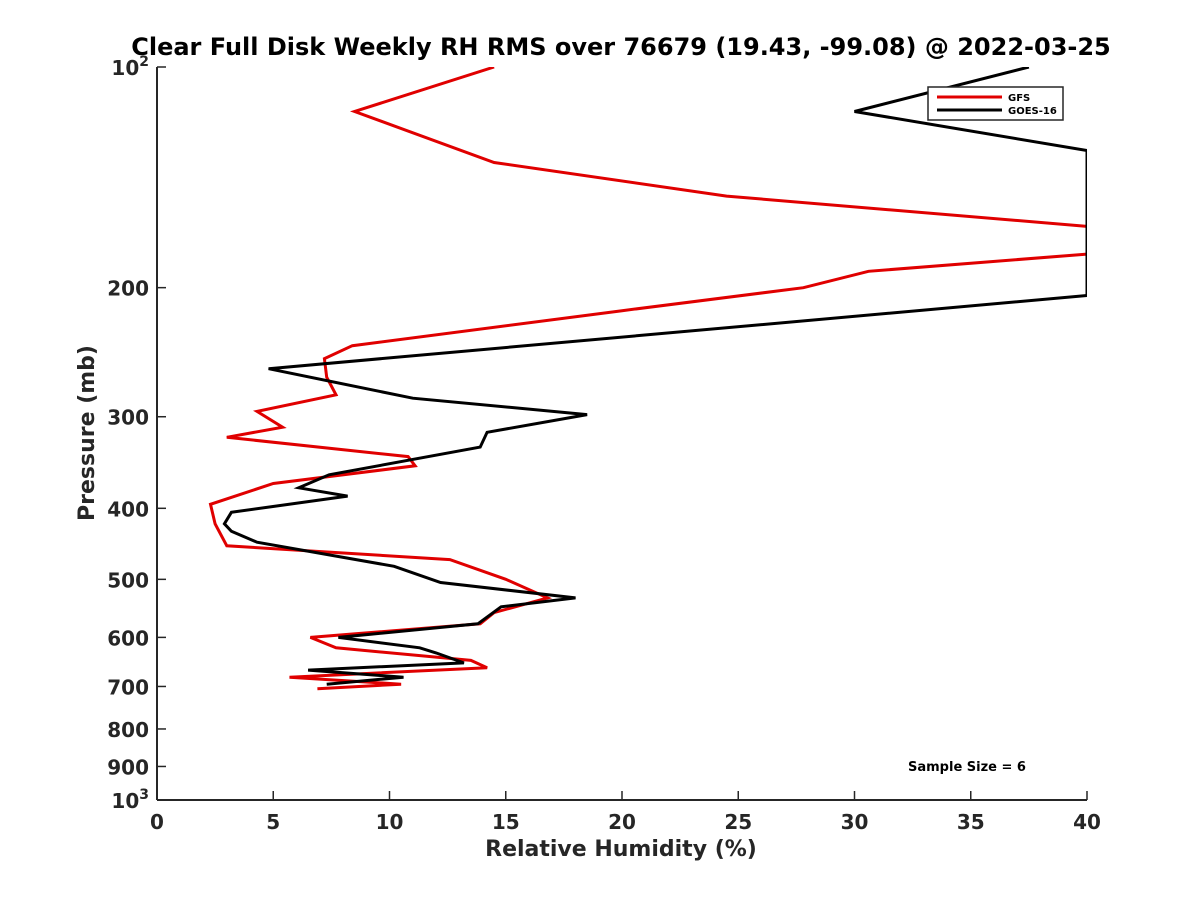  Describe the element at coordinates (506, 822) in the screenshot. I see `x-tick-label: 15` at that location.